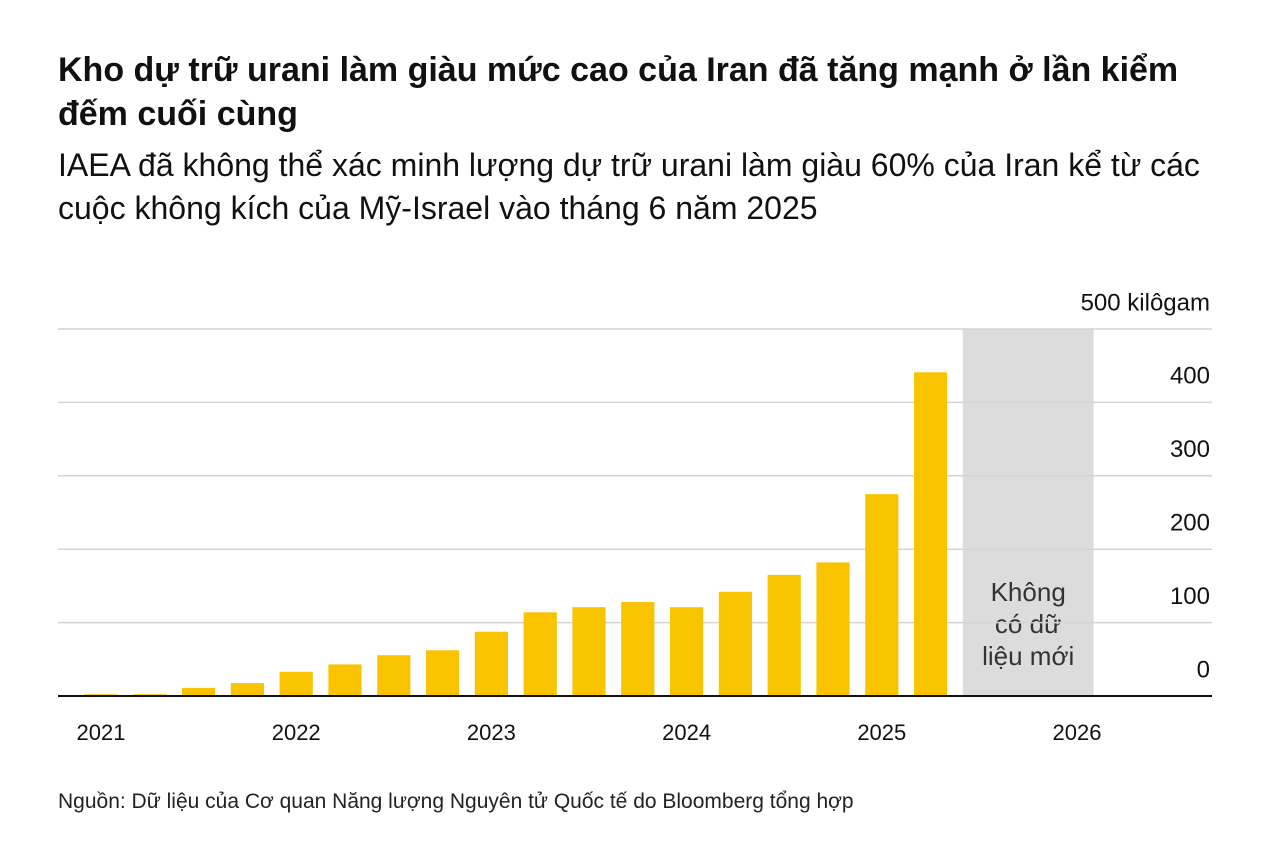 The image size is (1264, 847). I want to click on x-tick-label: 2021, so click(101, 732).